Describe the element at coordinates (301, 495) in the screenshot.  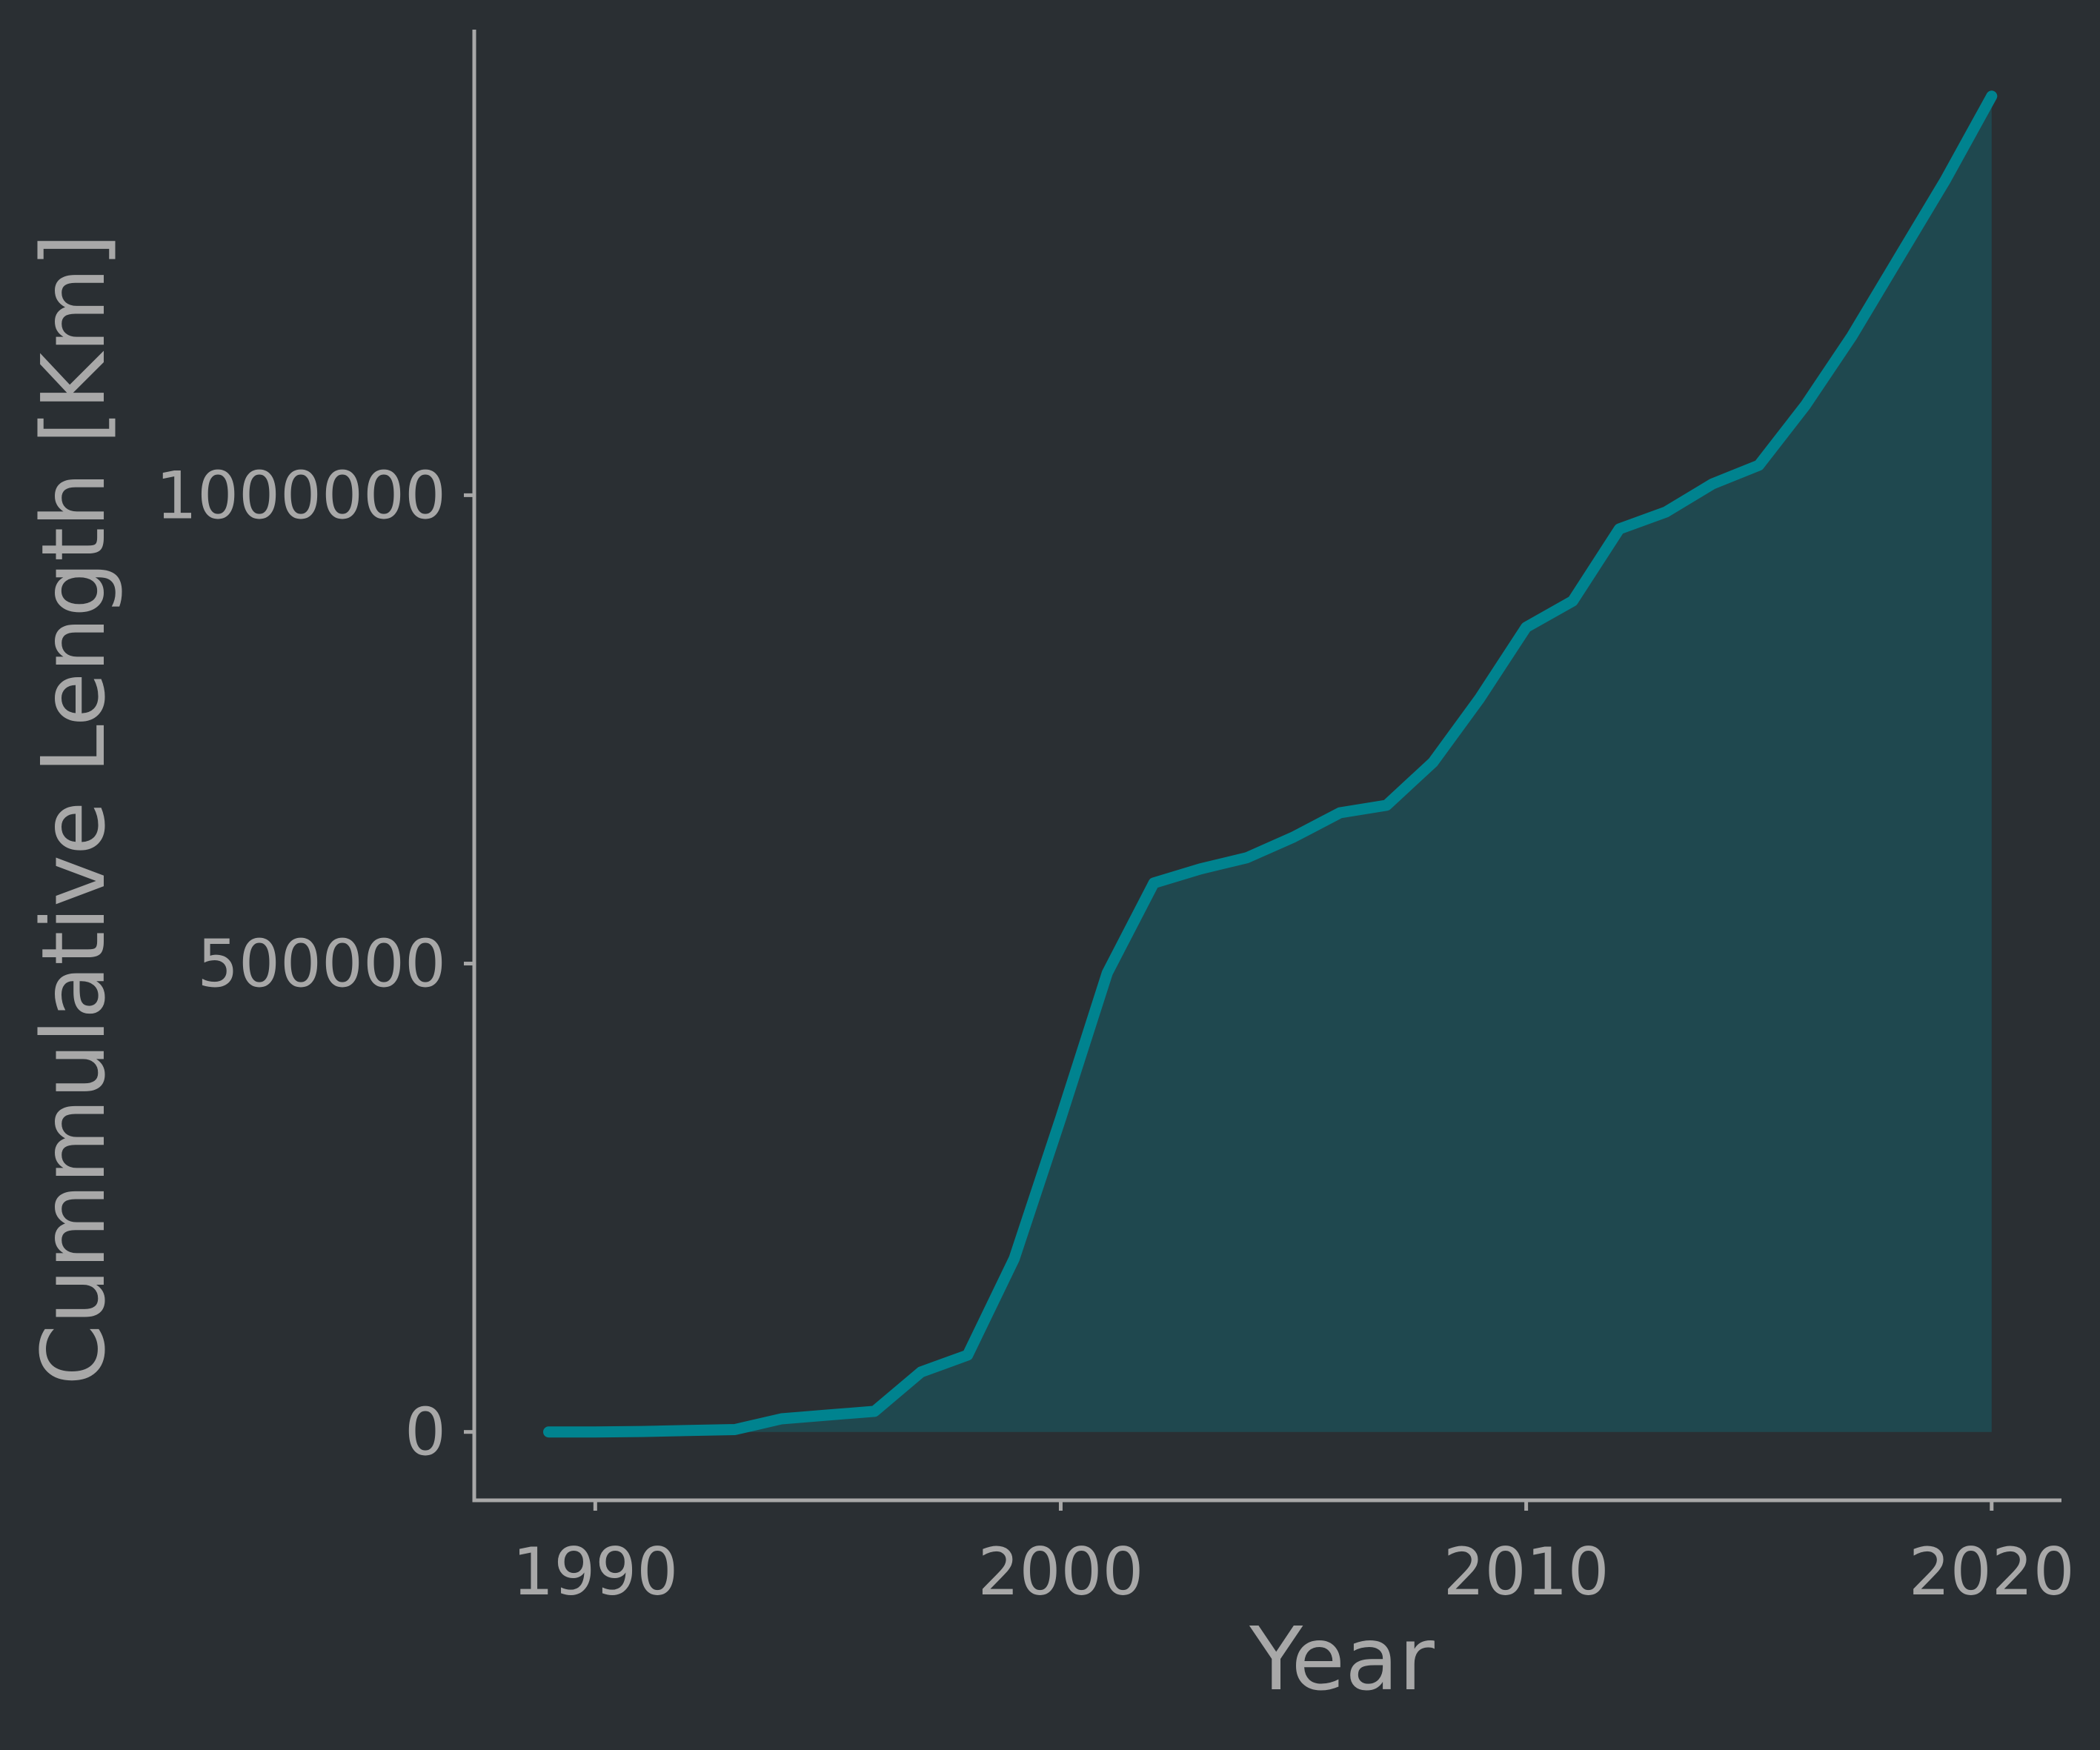
I see `y-tick-label: 1000000` at that location.